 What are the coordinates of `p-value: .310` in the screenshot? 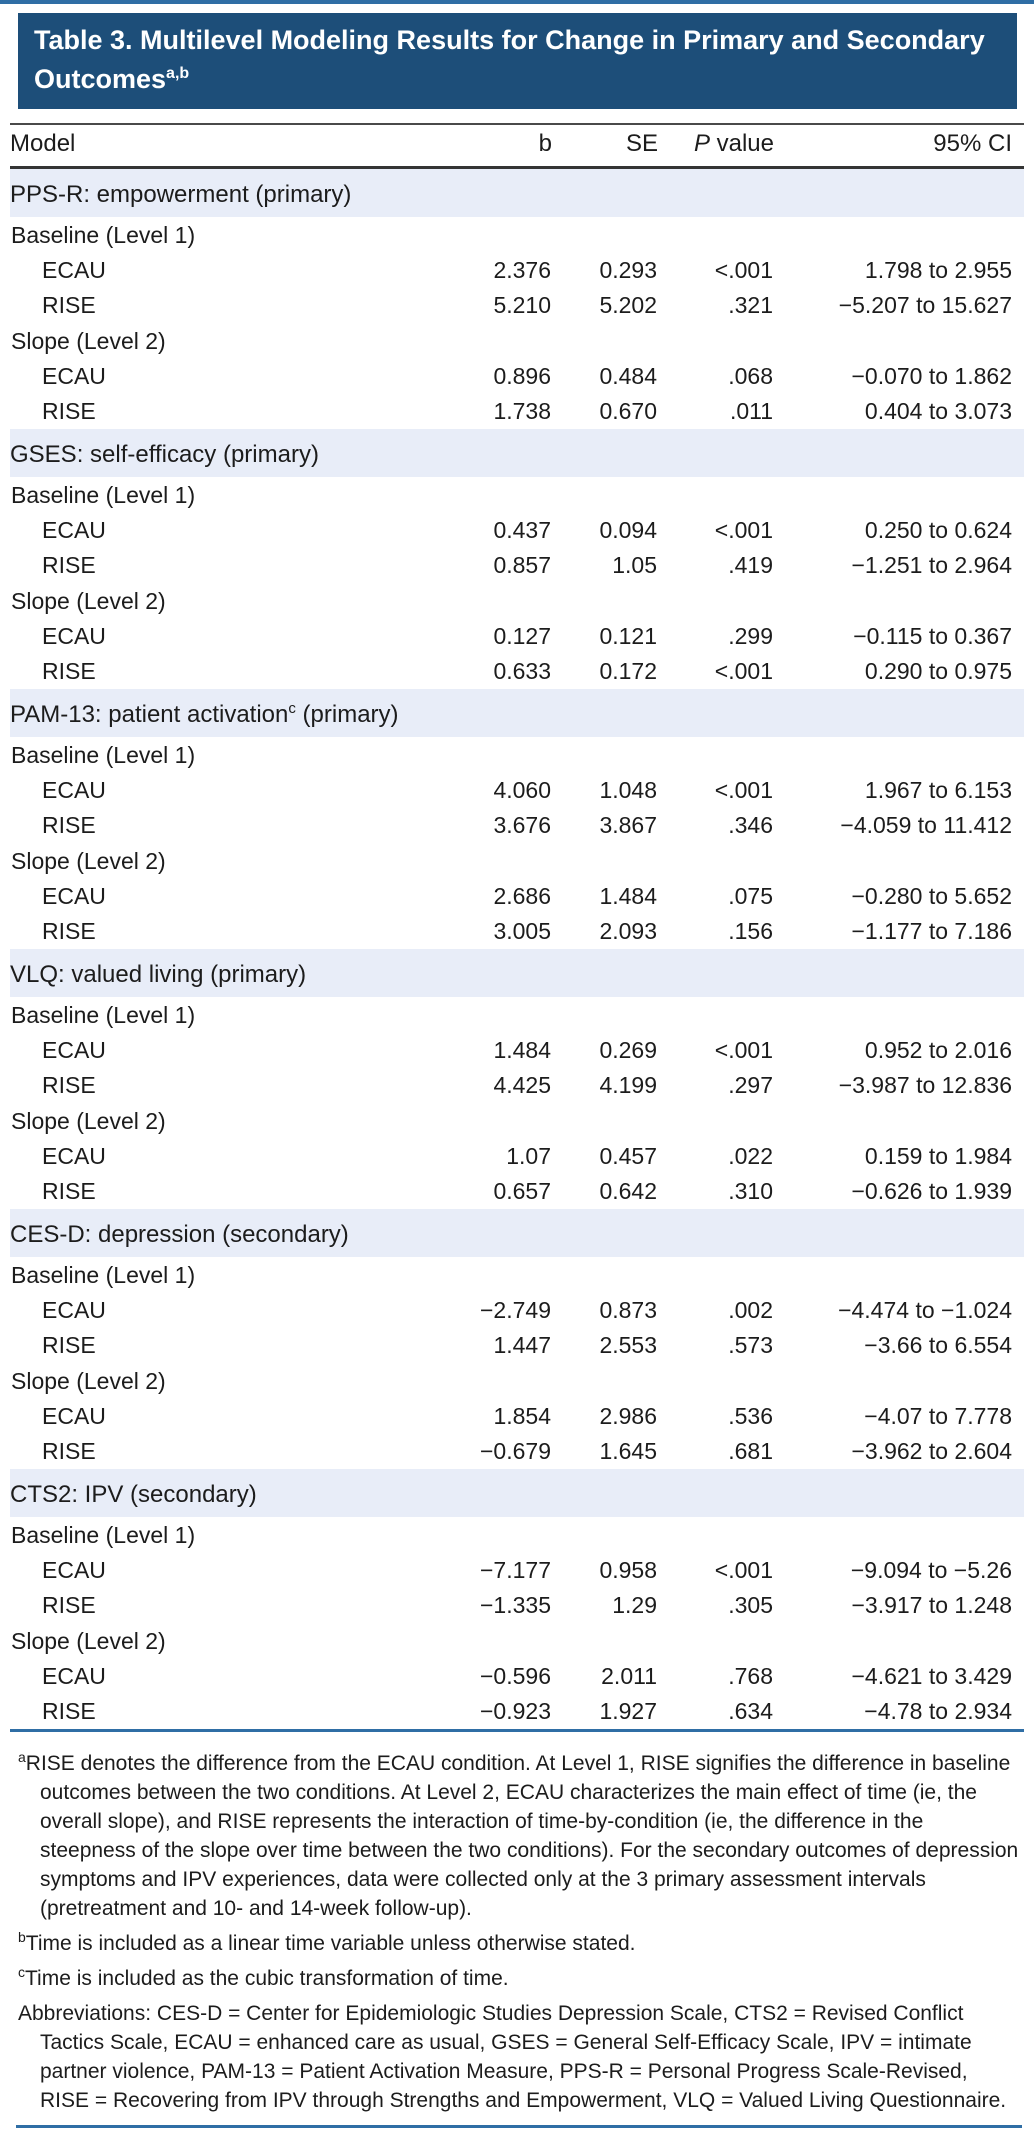 It's located at (750, 1191).